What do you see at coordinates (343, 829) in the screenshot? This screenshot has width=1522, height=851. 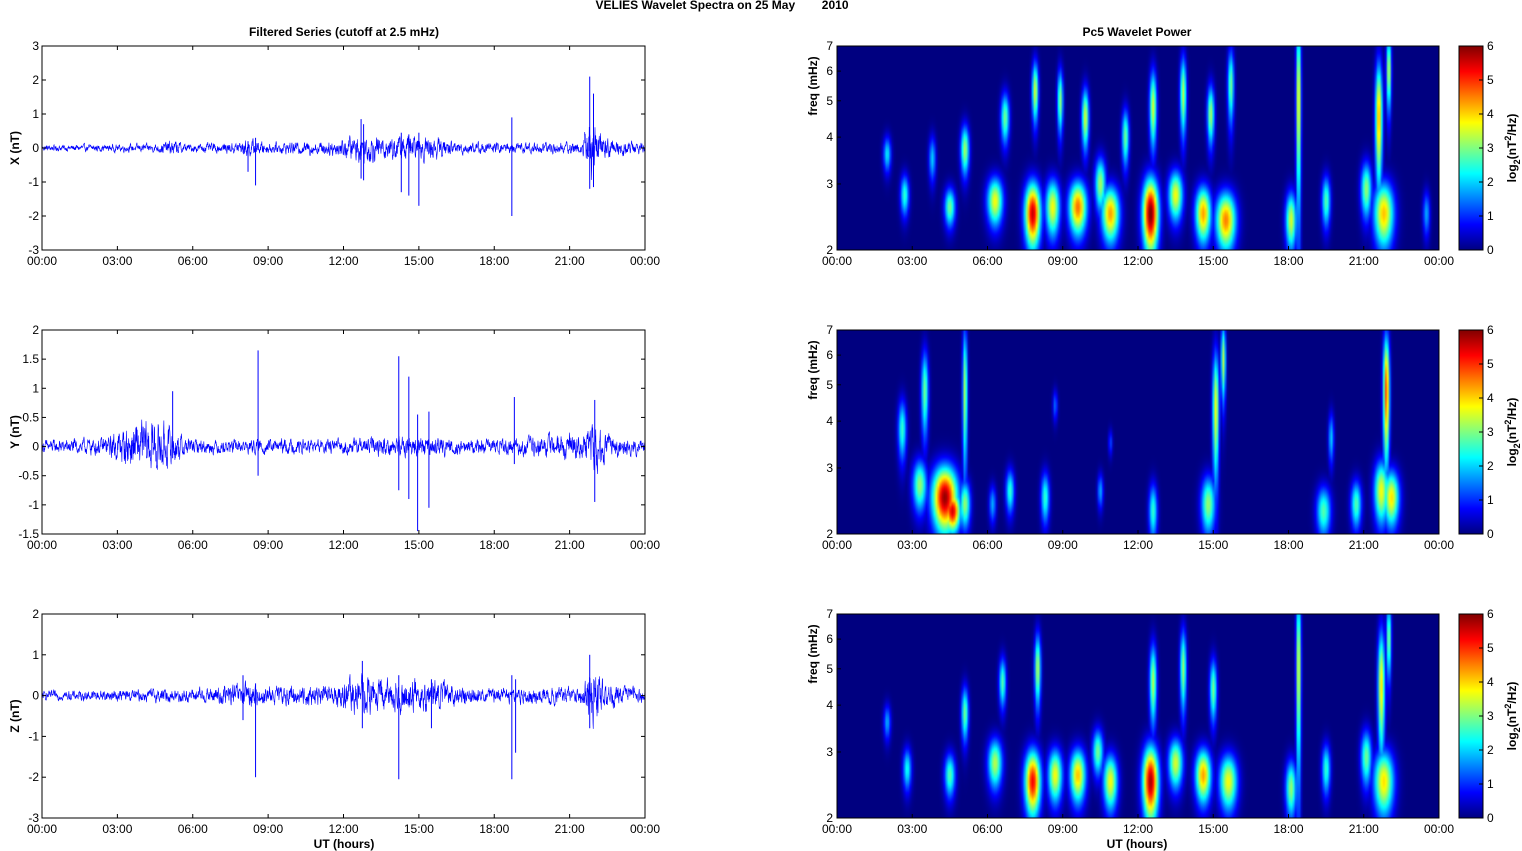 I see `series-z-x-tick-label: 12:00` at bounding box center [343, 829].